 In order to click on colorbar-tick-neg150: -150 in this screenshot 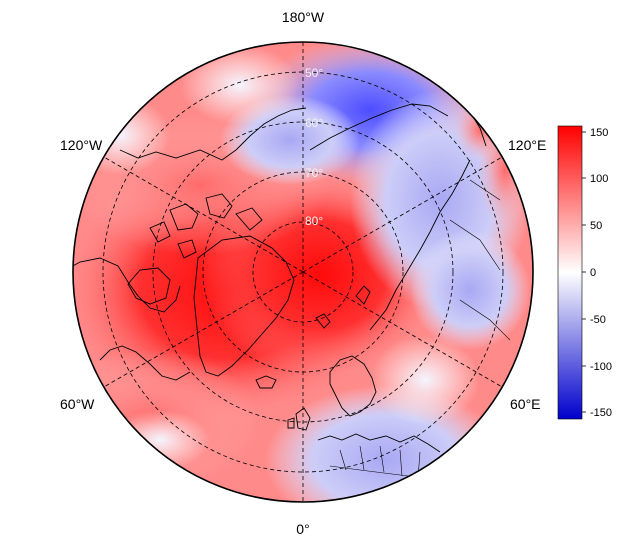, I will do `click(601, 413)`.